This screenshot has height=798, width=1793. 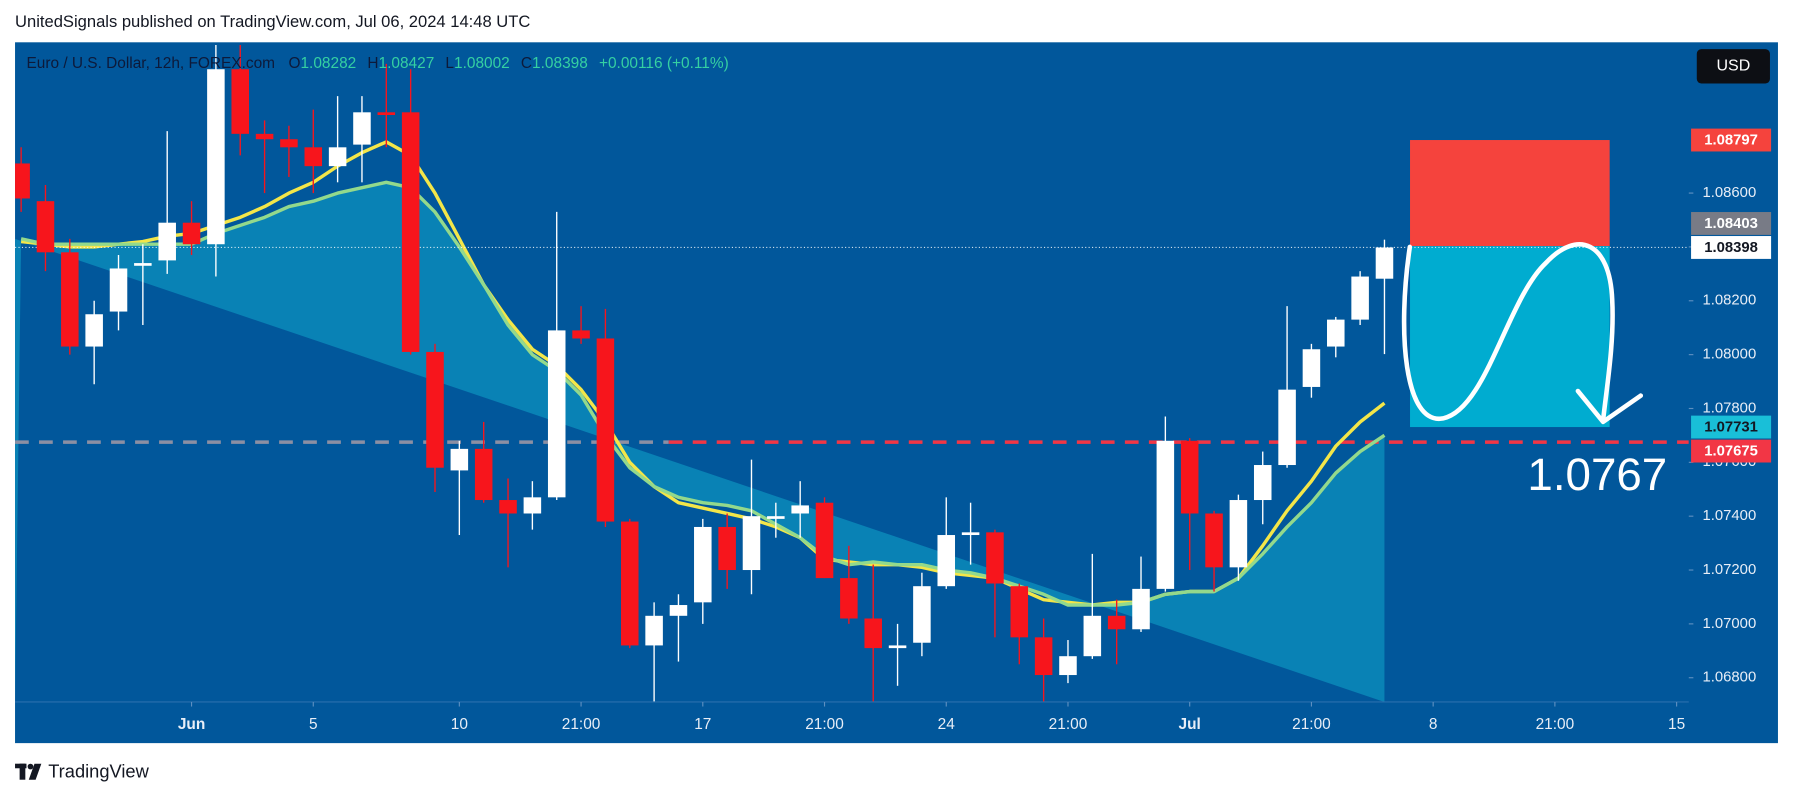 What do you see at coordinates (30, 766) in the screenshot?
I see `logo-dot` at bounding box center [30, 766].